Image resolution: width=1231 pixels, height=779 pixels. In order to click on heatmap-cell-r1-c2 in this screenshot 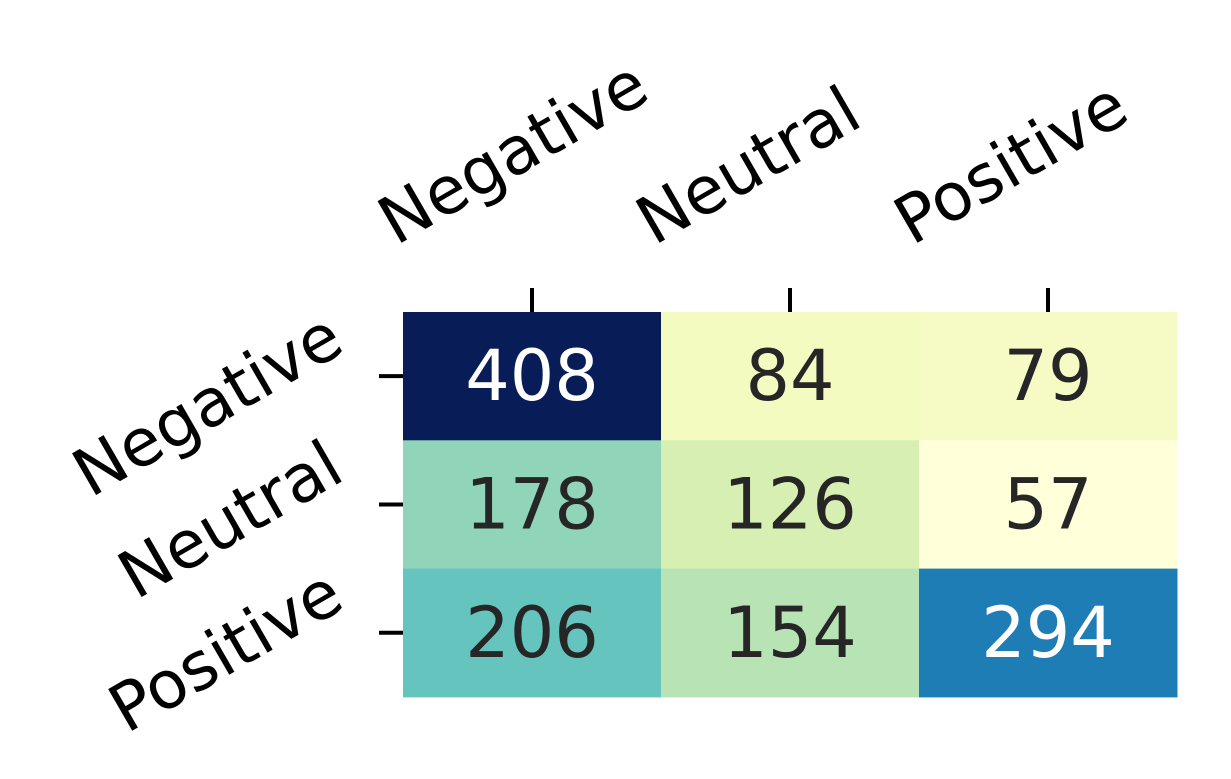, I will do `click(1048, 505)`.